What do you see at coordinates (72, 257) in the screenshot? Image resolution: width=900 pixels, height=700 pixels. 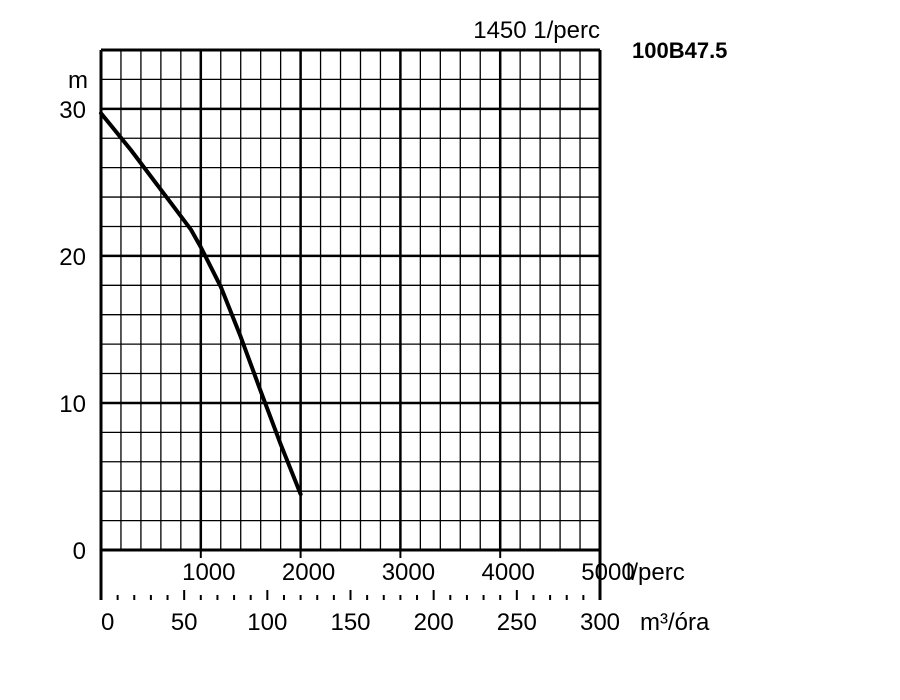 I see `y-tick-label: 20` at bounding box center [72, 257].